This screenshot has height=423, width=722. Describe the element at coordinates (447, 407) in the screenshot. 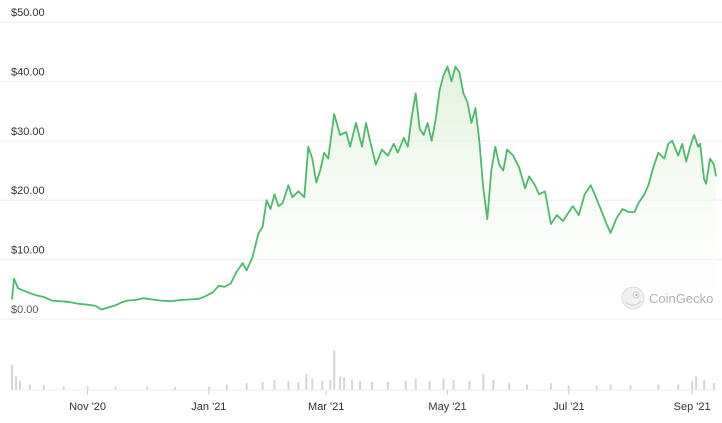

I see `x-tick-label: May '21` at that location.